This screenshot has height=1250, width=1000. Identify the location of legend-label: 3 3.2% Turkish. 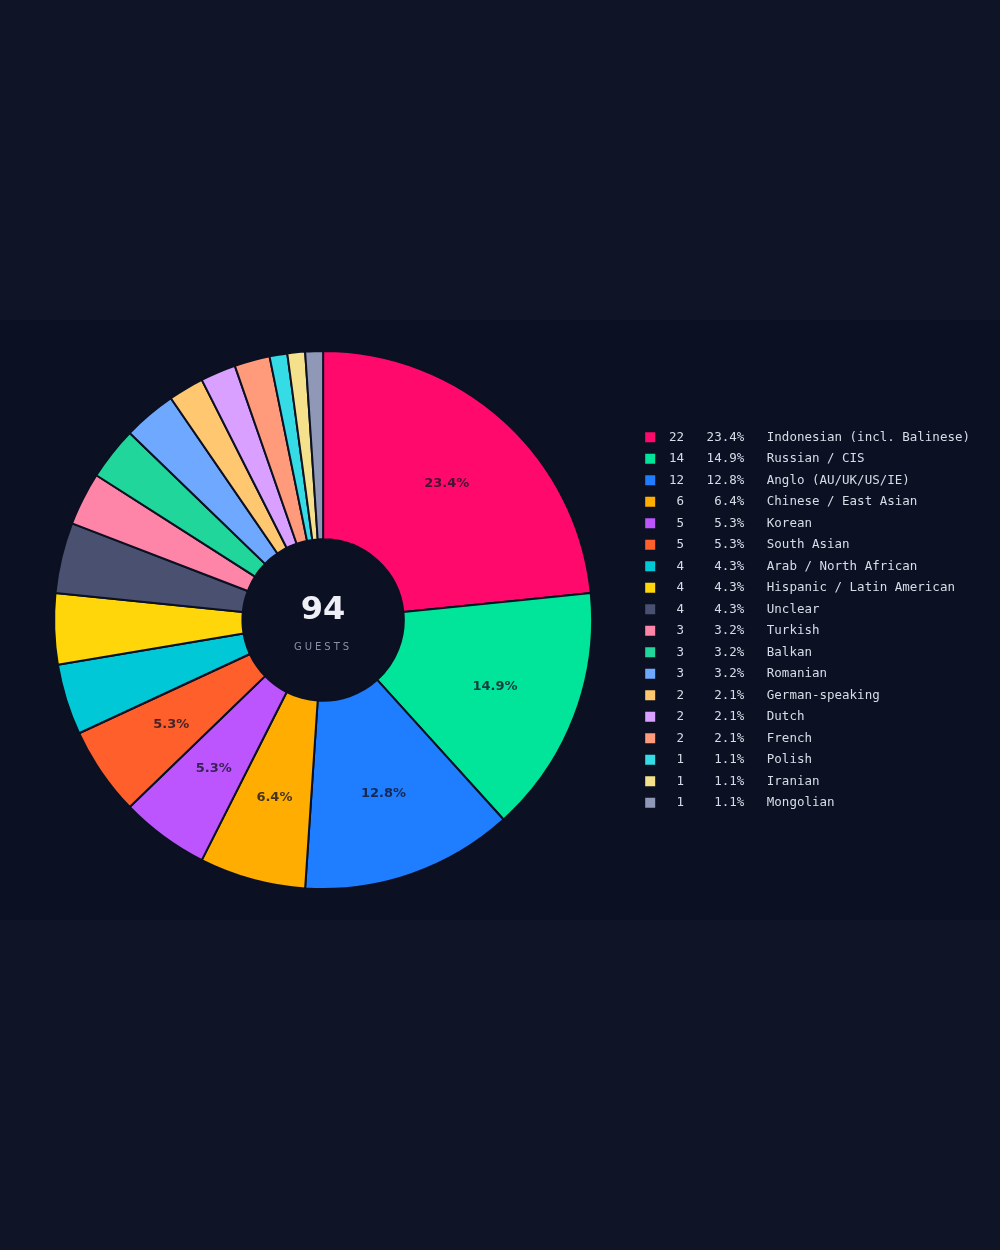
(740, 629).